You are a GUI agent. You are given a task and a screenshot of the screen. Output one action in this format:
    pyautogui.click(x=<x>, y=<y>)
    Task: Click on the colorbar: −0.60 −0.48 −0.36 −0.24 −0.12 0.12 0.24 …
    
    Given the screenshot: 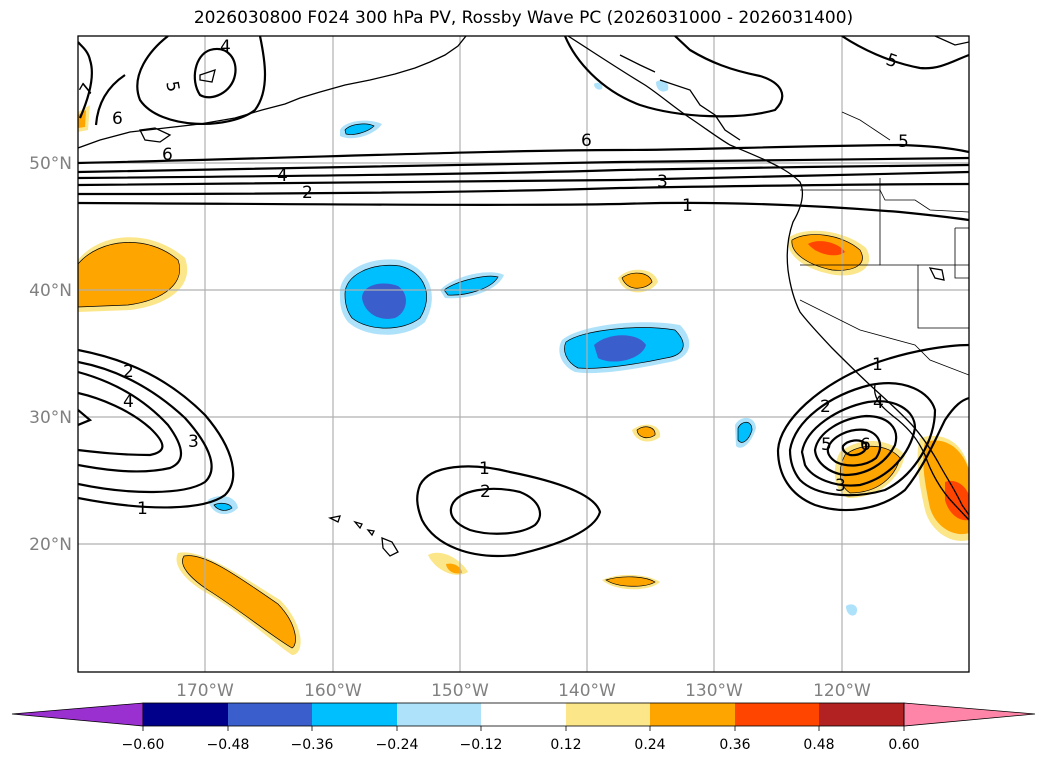 What is the action you would take?
    pyautogui.click(x=523, y=727)
    